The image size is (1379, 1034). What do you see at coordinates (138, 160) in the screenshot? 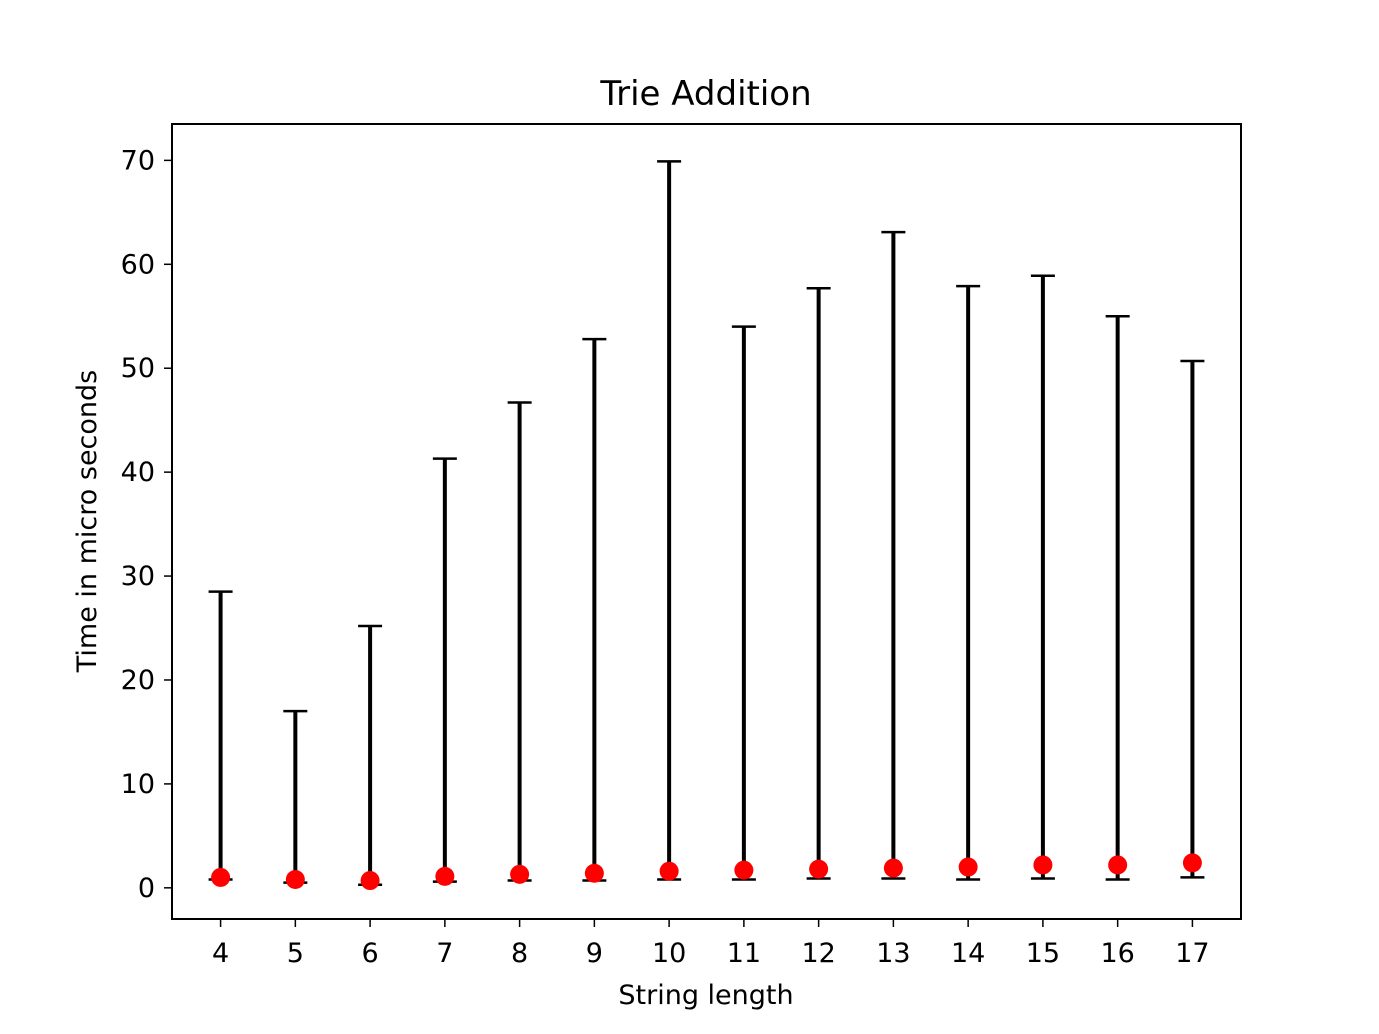
I see `y-tick-label: 70` at bounding box center [138, 160].